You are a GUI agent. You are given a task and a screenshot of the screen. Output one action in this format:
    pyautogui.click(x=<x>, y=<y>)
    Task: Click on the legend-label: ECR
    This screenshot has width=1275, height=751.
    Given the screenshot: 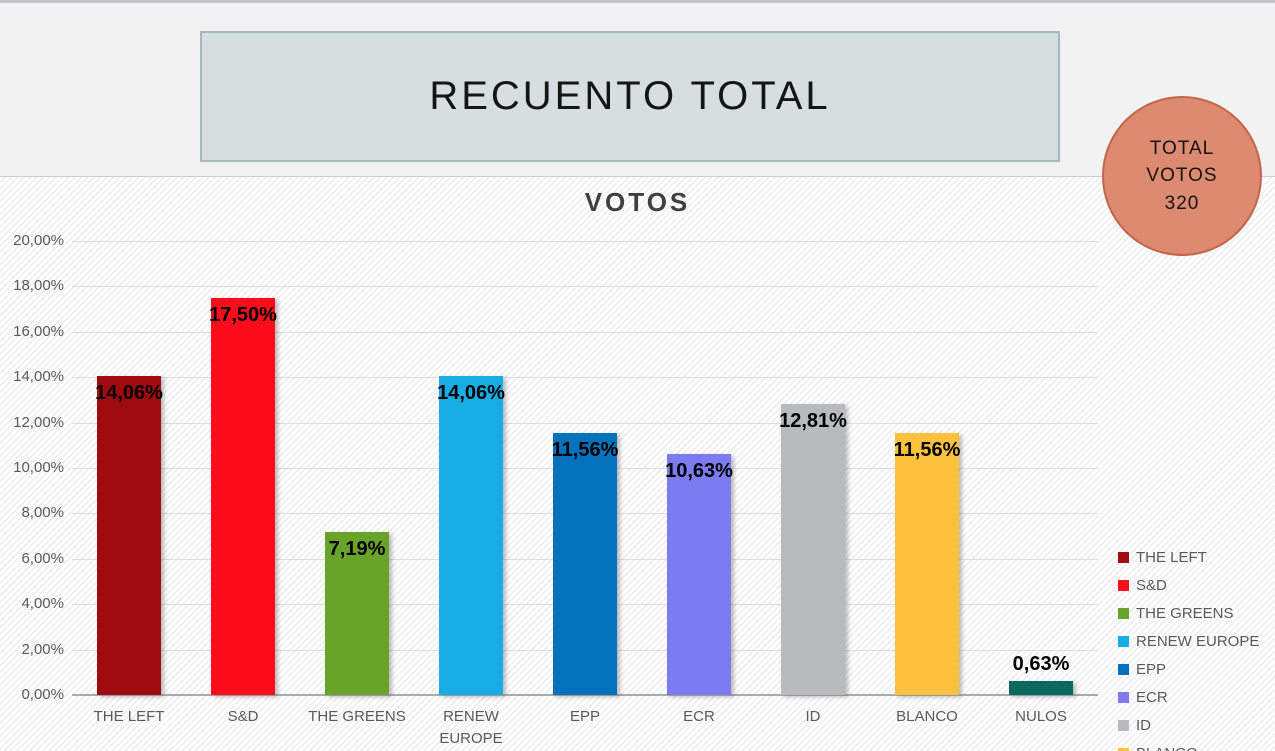 What is the action you would take?
    pyautogui.click(x=1152, y=697)
    